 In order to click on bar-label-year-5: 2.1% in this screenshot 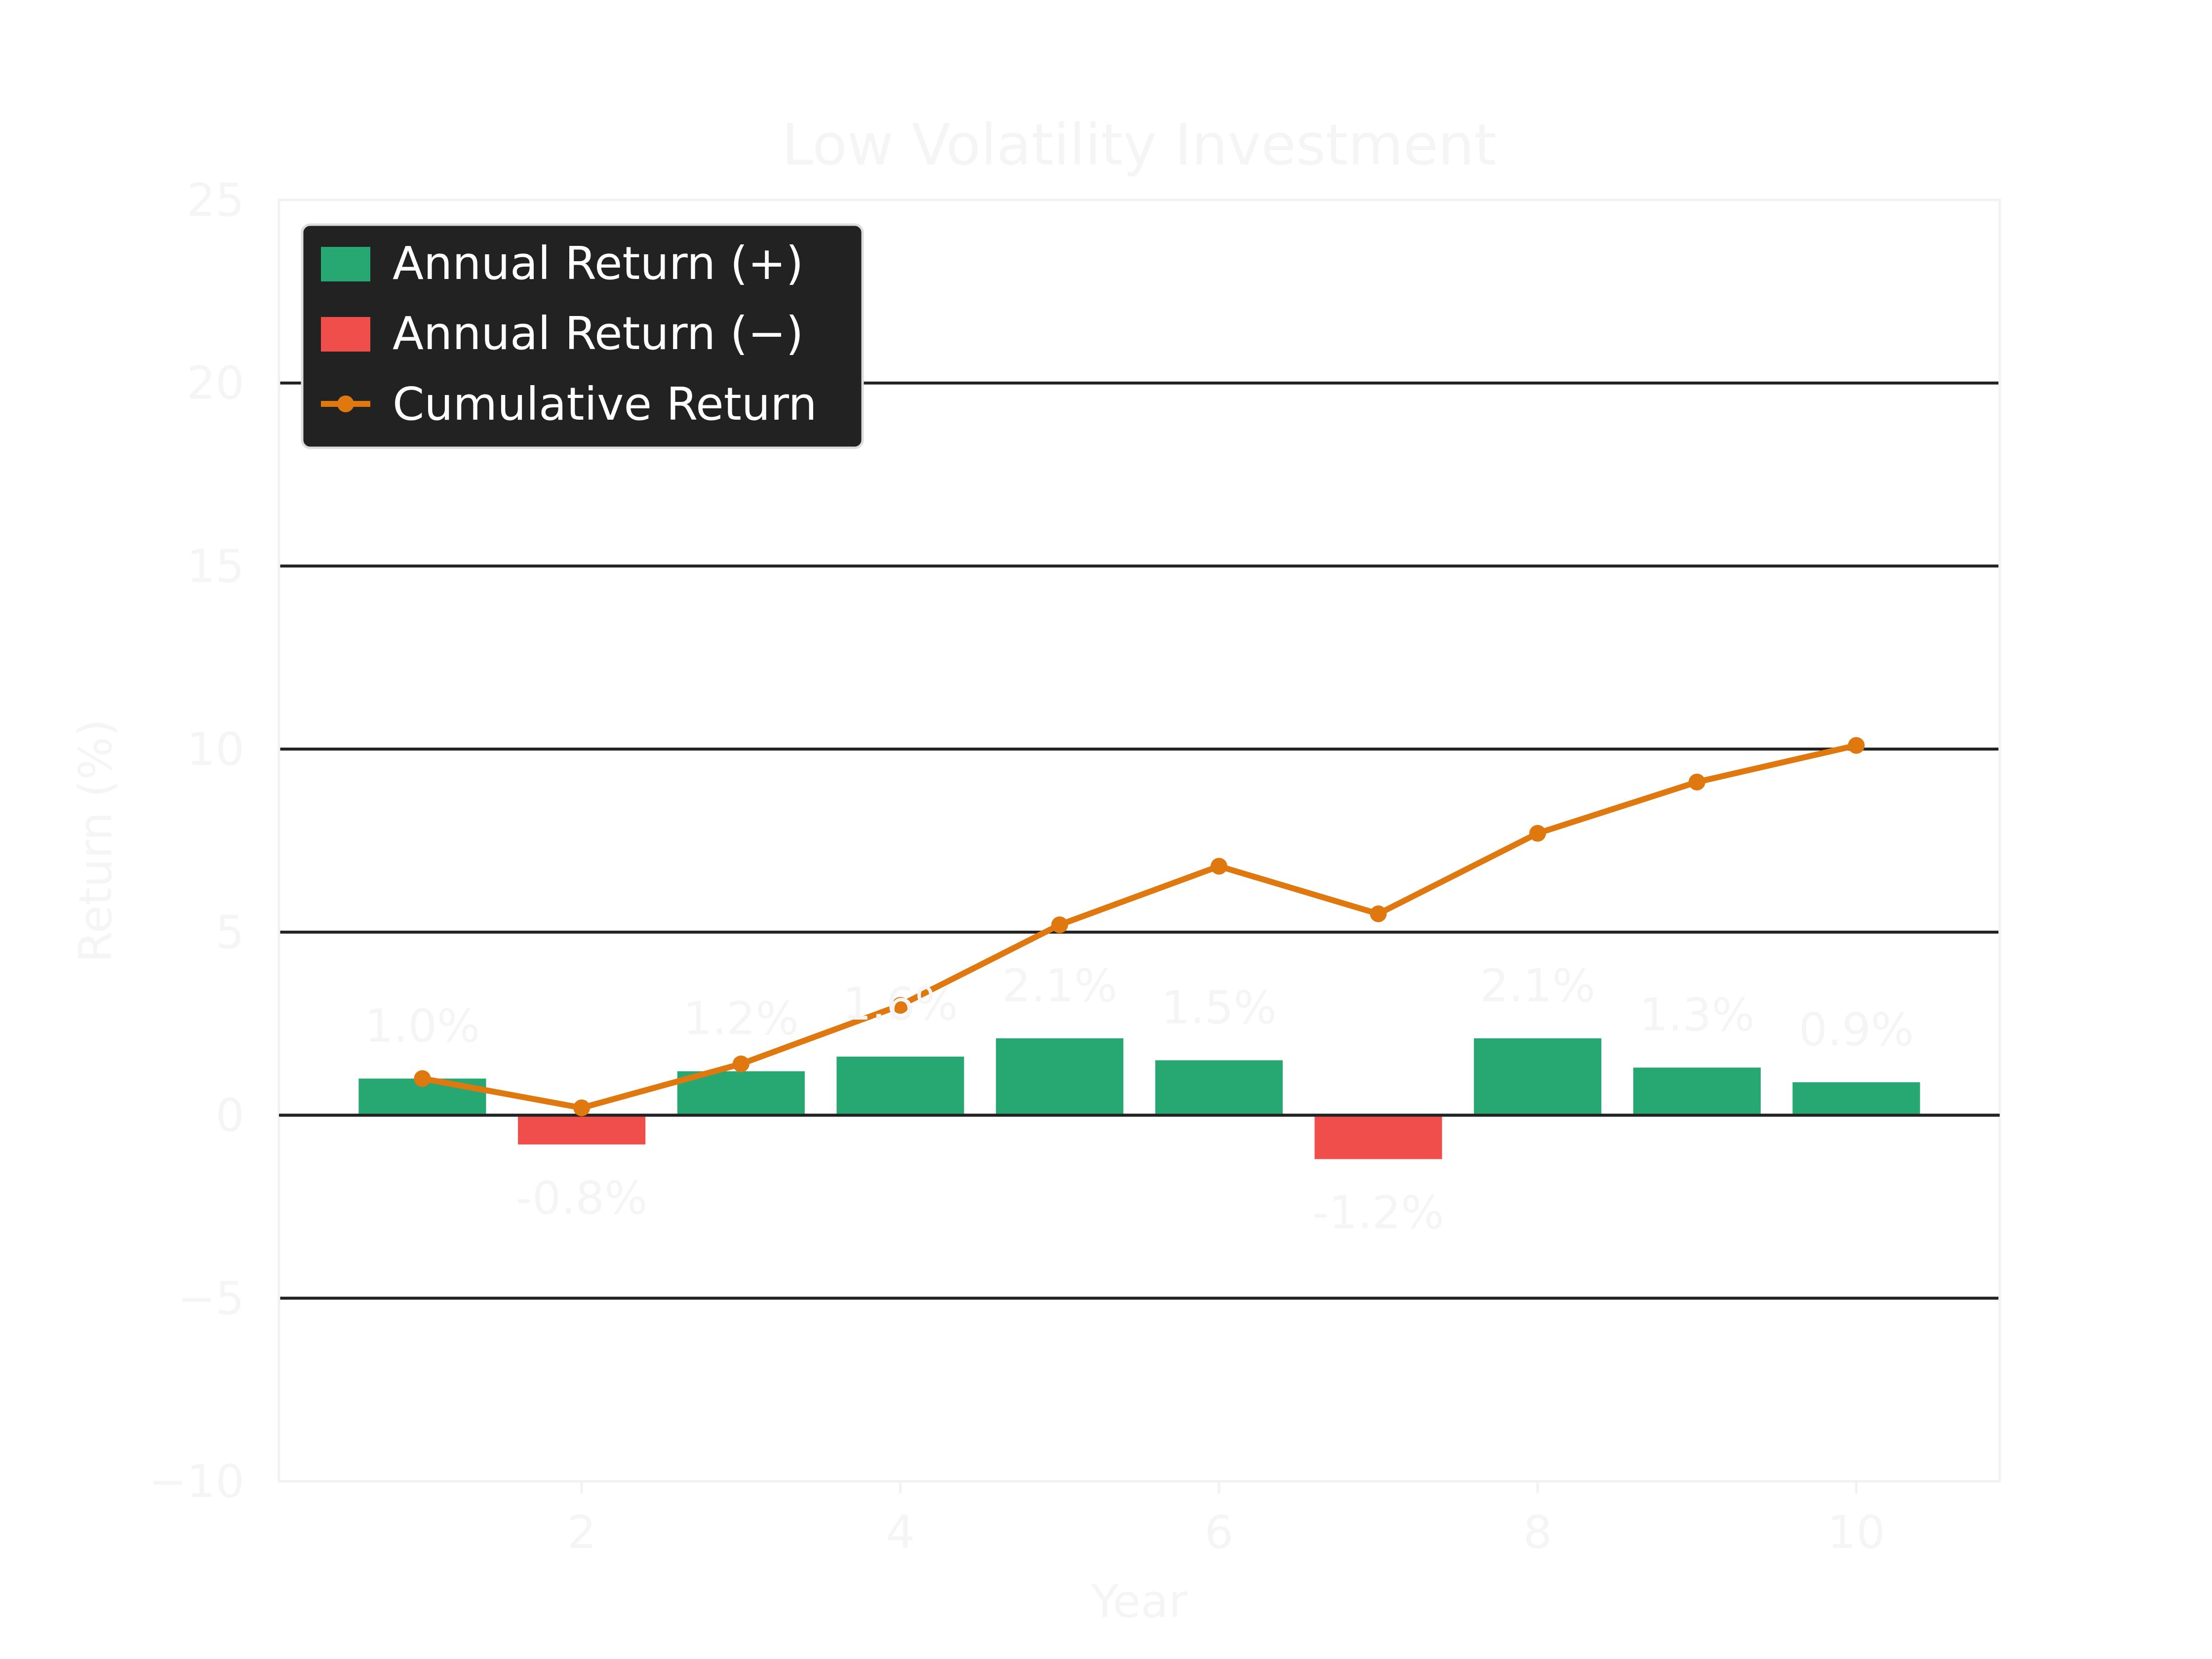, I will do `click(1060, 986)`.